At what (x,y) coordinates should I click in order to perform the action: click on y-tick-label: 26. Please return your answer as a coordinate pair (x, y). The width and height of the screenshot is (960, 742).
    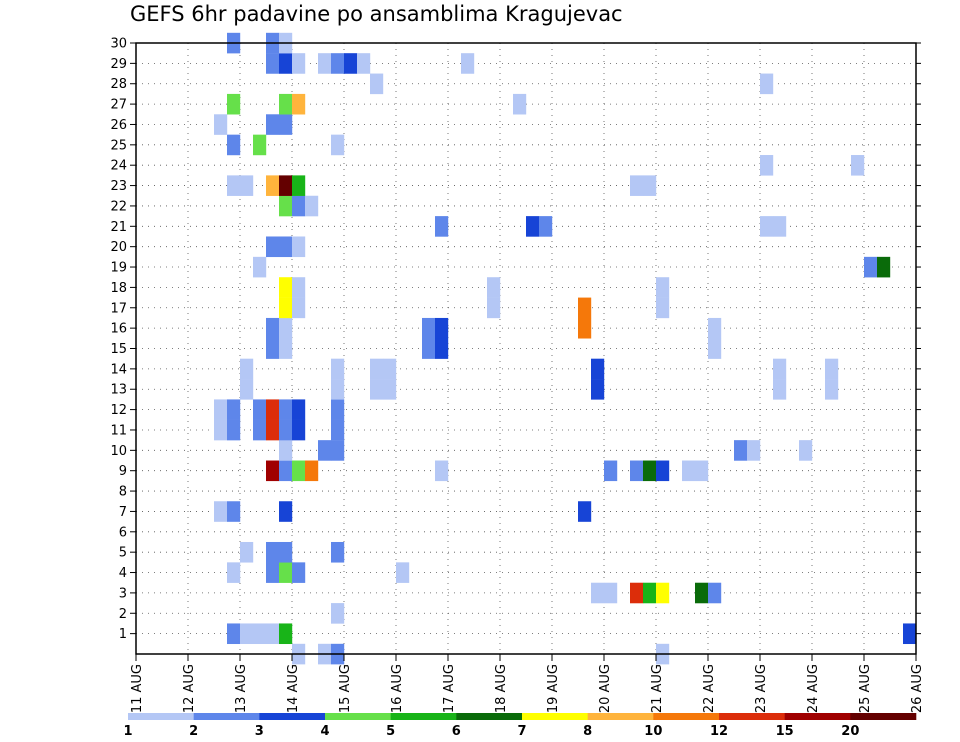
    Looking at the image, I should click on (118, 125).